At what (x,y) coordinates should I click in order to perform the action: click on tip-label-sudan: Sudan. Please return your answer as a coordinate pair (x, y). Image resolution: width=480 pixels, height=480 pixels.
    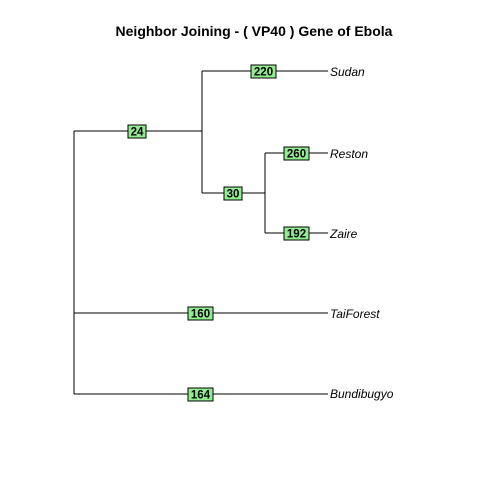
    Looking at the image, I should click on (347, 72).